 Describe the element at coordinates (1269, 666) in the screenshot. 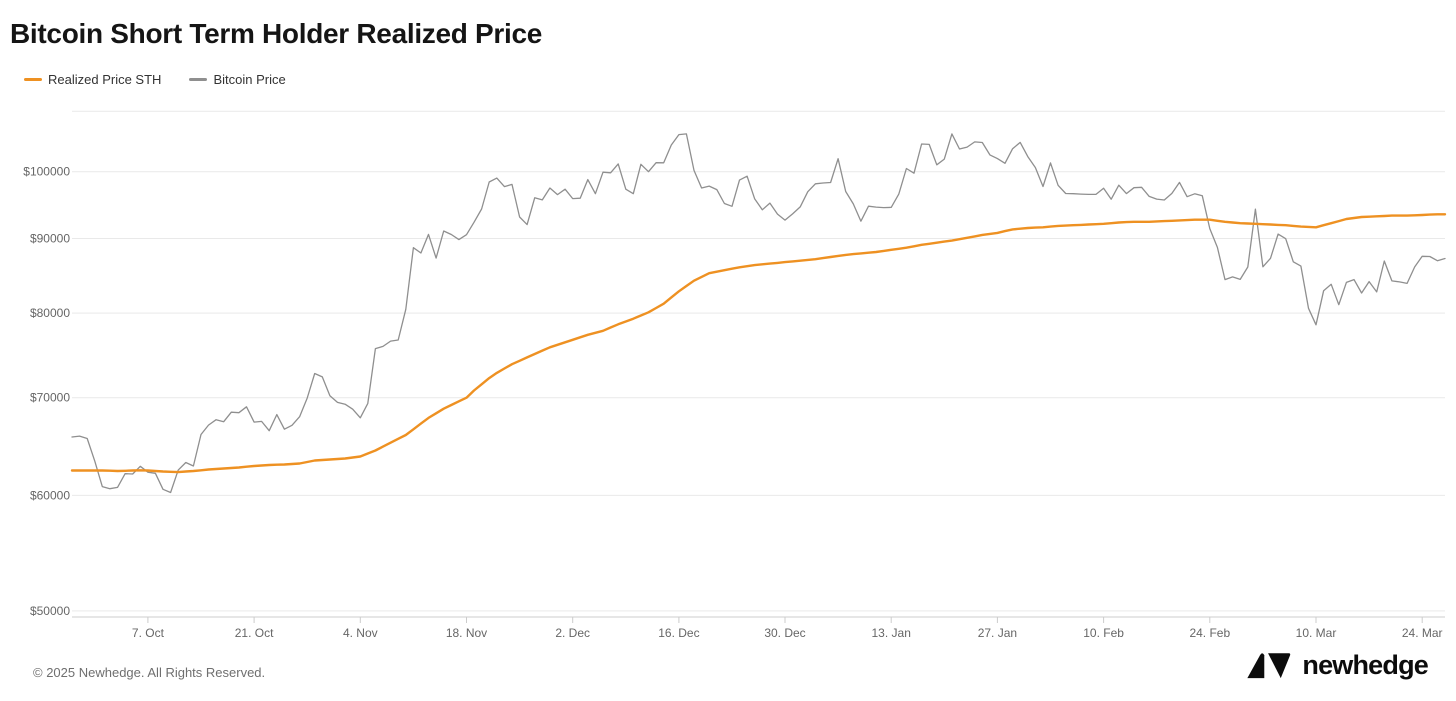

I see `newhedge-logo-icon` at that location.